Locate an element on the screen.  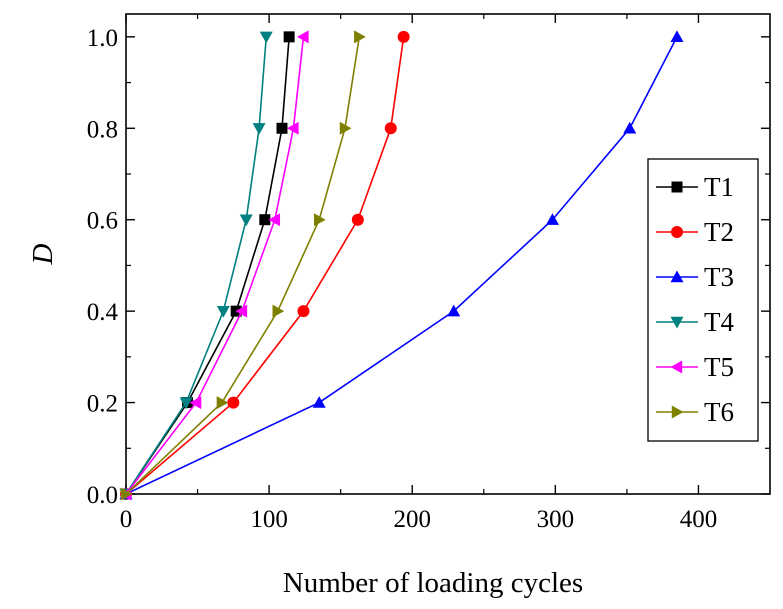
x-tick-label: 0 is located at coordinates (126, 519).